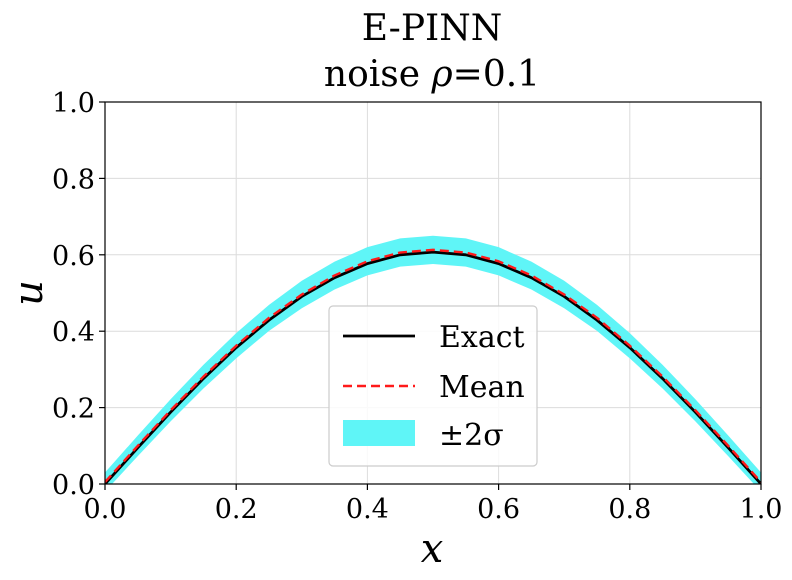 This screenshot has height=580, width=792. What do you see at coordinates (379, 433) in the screenshot?
I see `legend-handle-band` at bounding box center [379, 433].